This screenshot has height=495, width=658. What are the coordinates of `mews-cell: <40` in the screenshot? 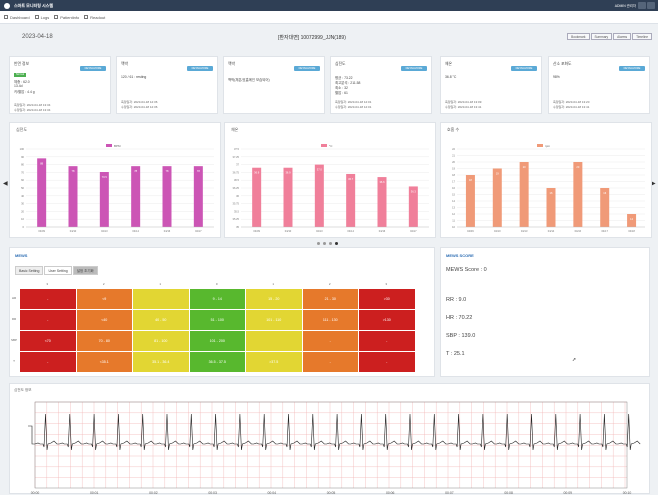 It's located at (104, 320).